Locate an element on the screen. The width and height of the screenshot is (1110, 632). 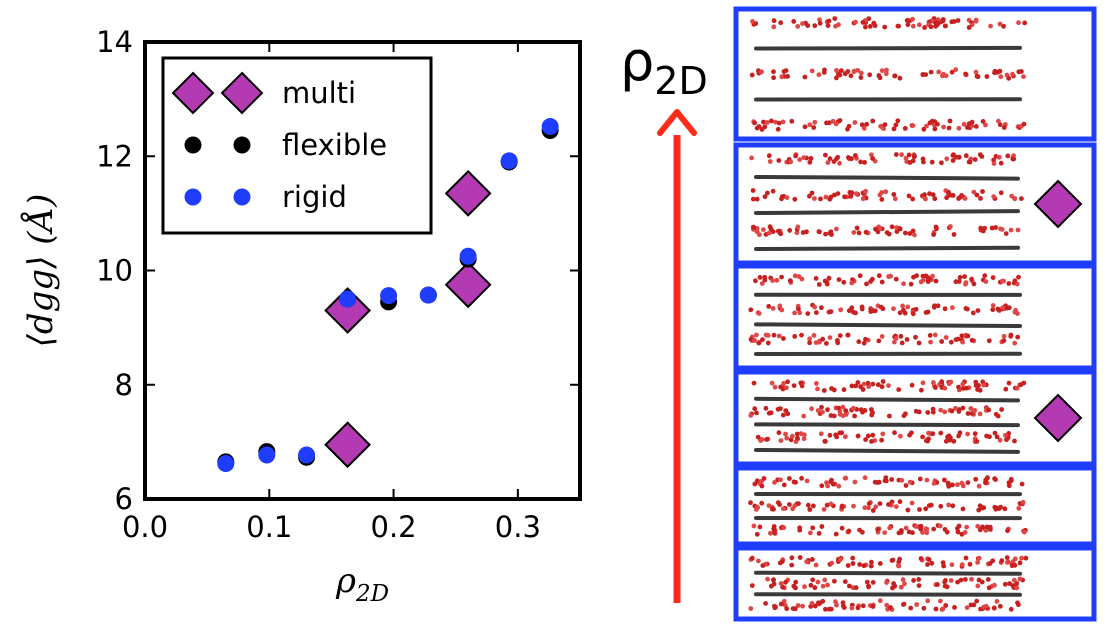
x-tick-label: 0.2 is located at coordinates (394, 527).